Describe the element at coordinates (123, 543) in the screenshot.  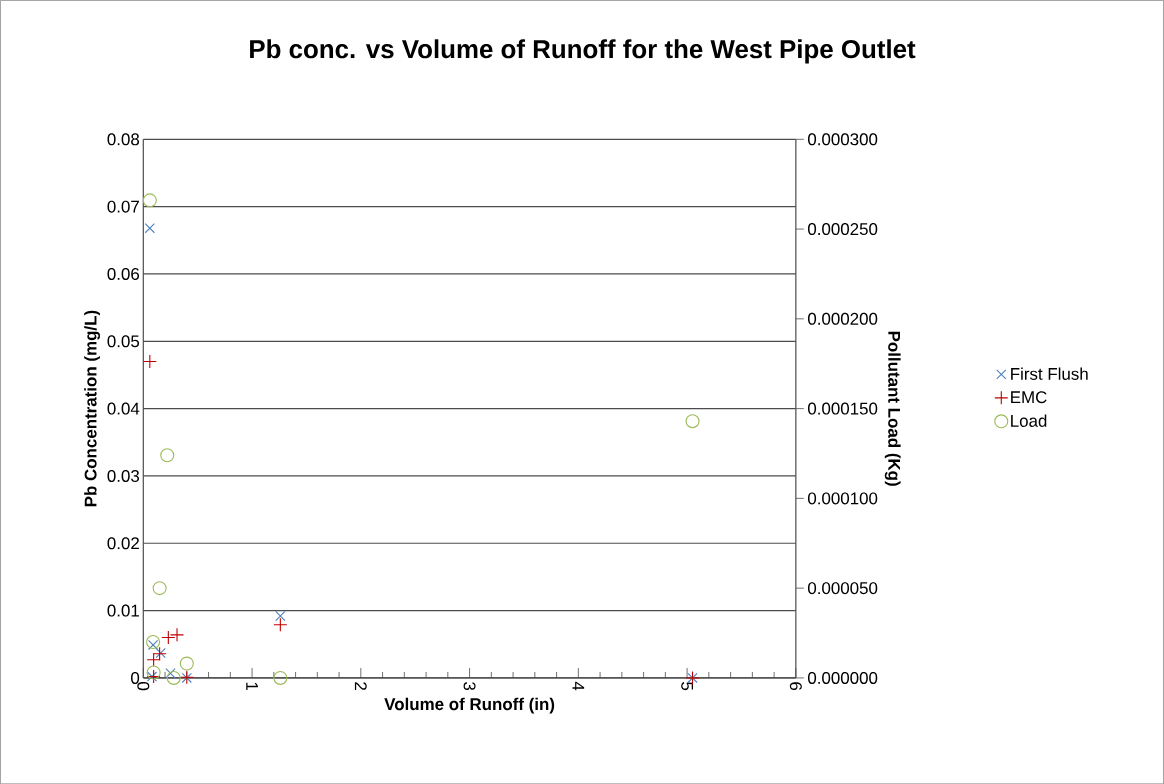
I see `y-tick-label: 0.02` at that location.